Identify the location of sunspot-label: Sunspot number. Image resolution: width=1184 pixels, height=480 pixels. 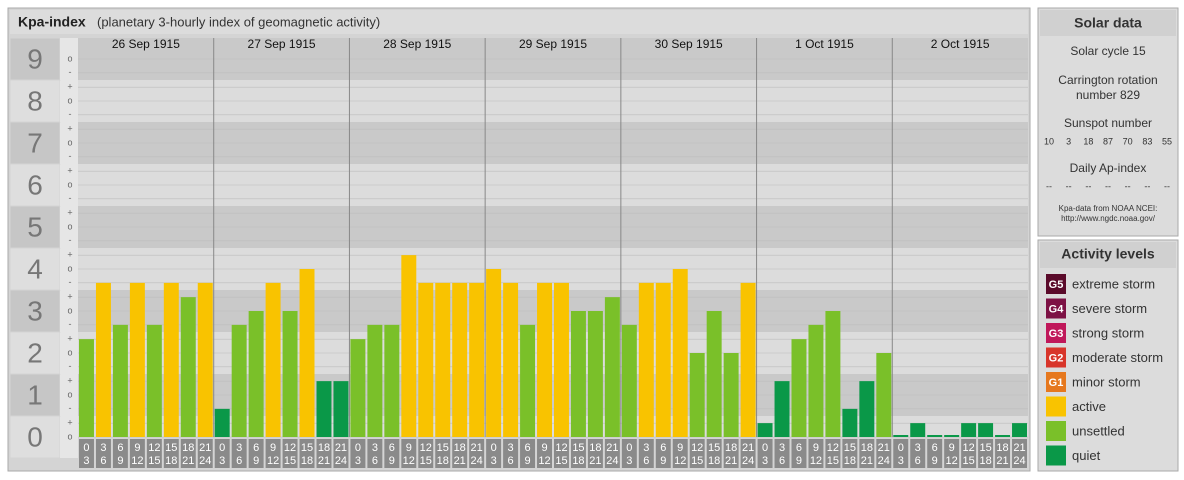
(1108, 123).